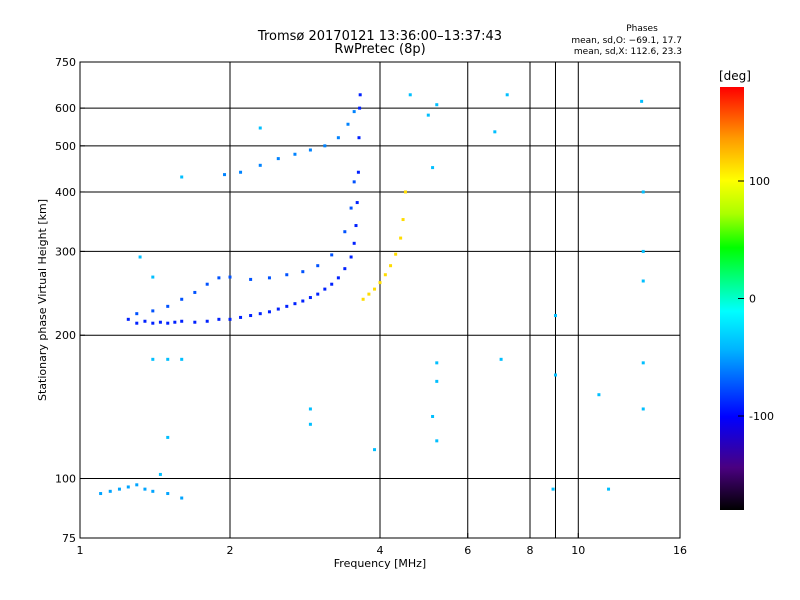  What do you see at coordinates (759, 181) in the screenshot?
I see `colorbar-tick-label: 100` at bounding box center [759, 181].